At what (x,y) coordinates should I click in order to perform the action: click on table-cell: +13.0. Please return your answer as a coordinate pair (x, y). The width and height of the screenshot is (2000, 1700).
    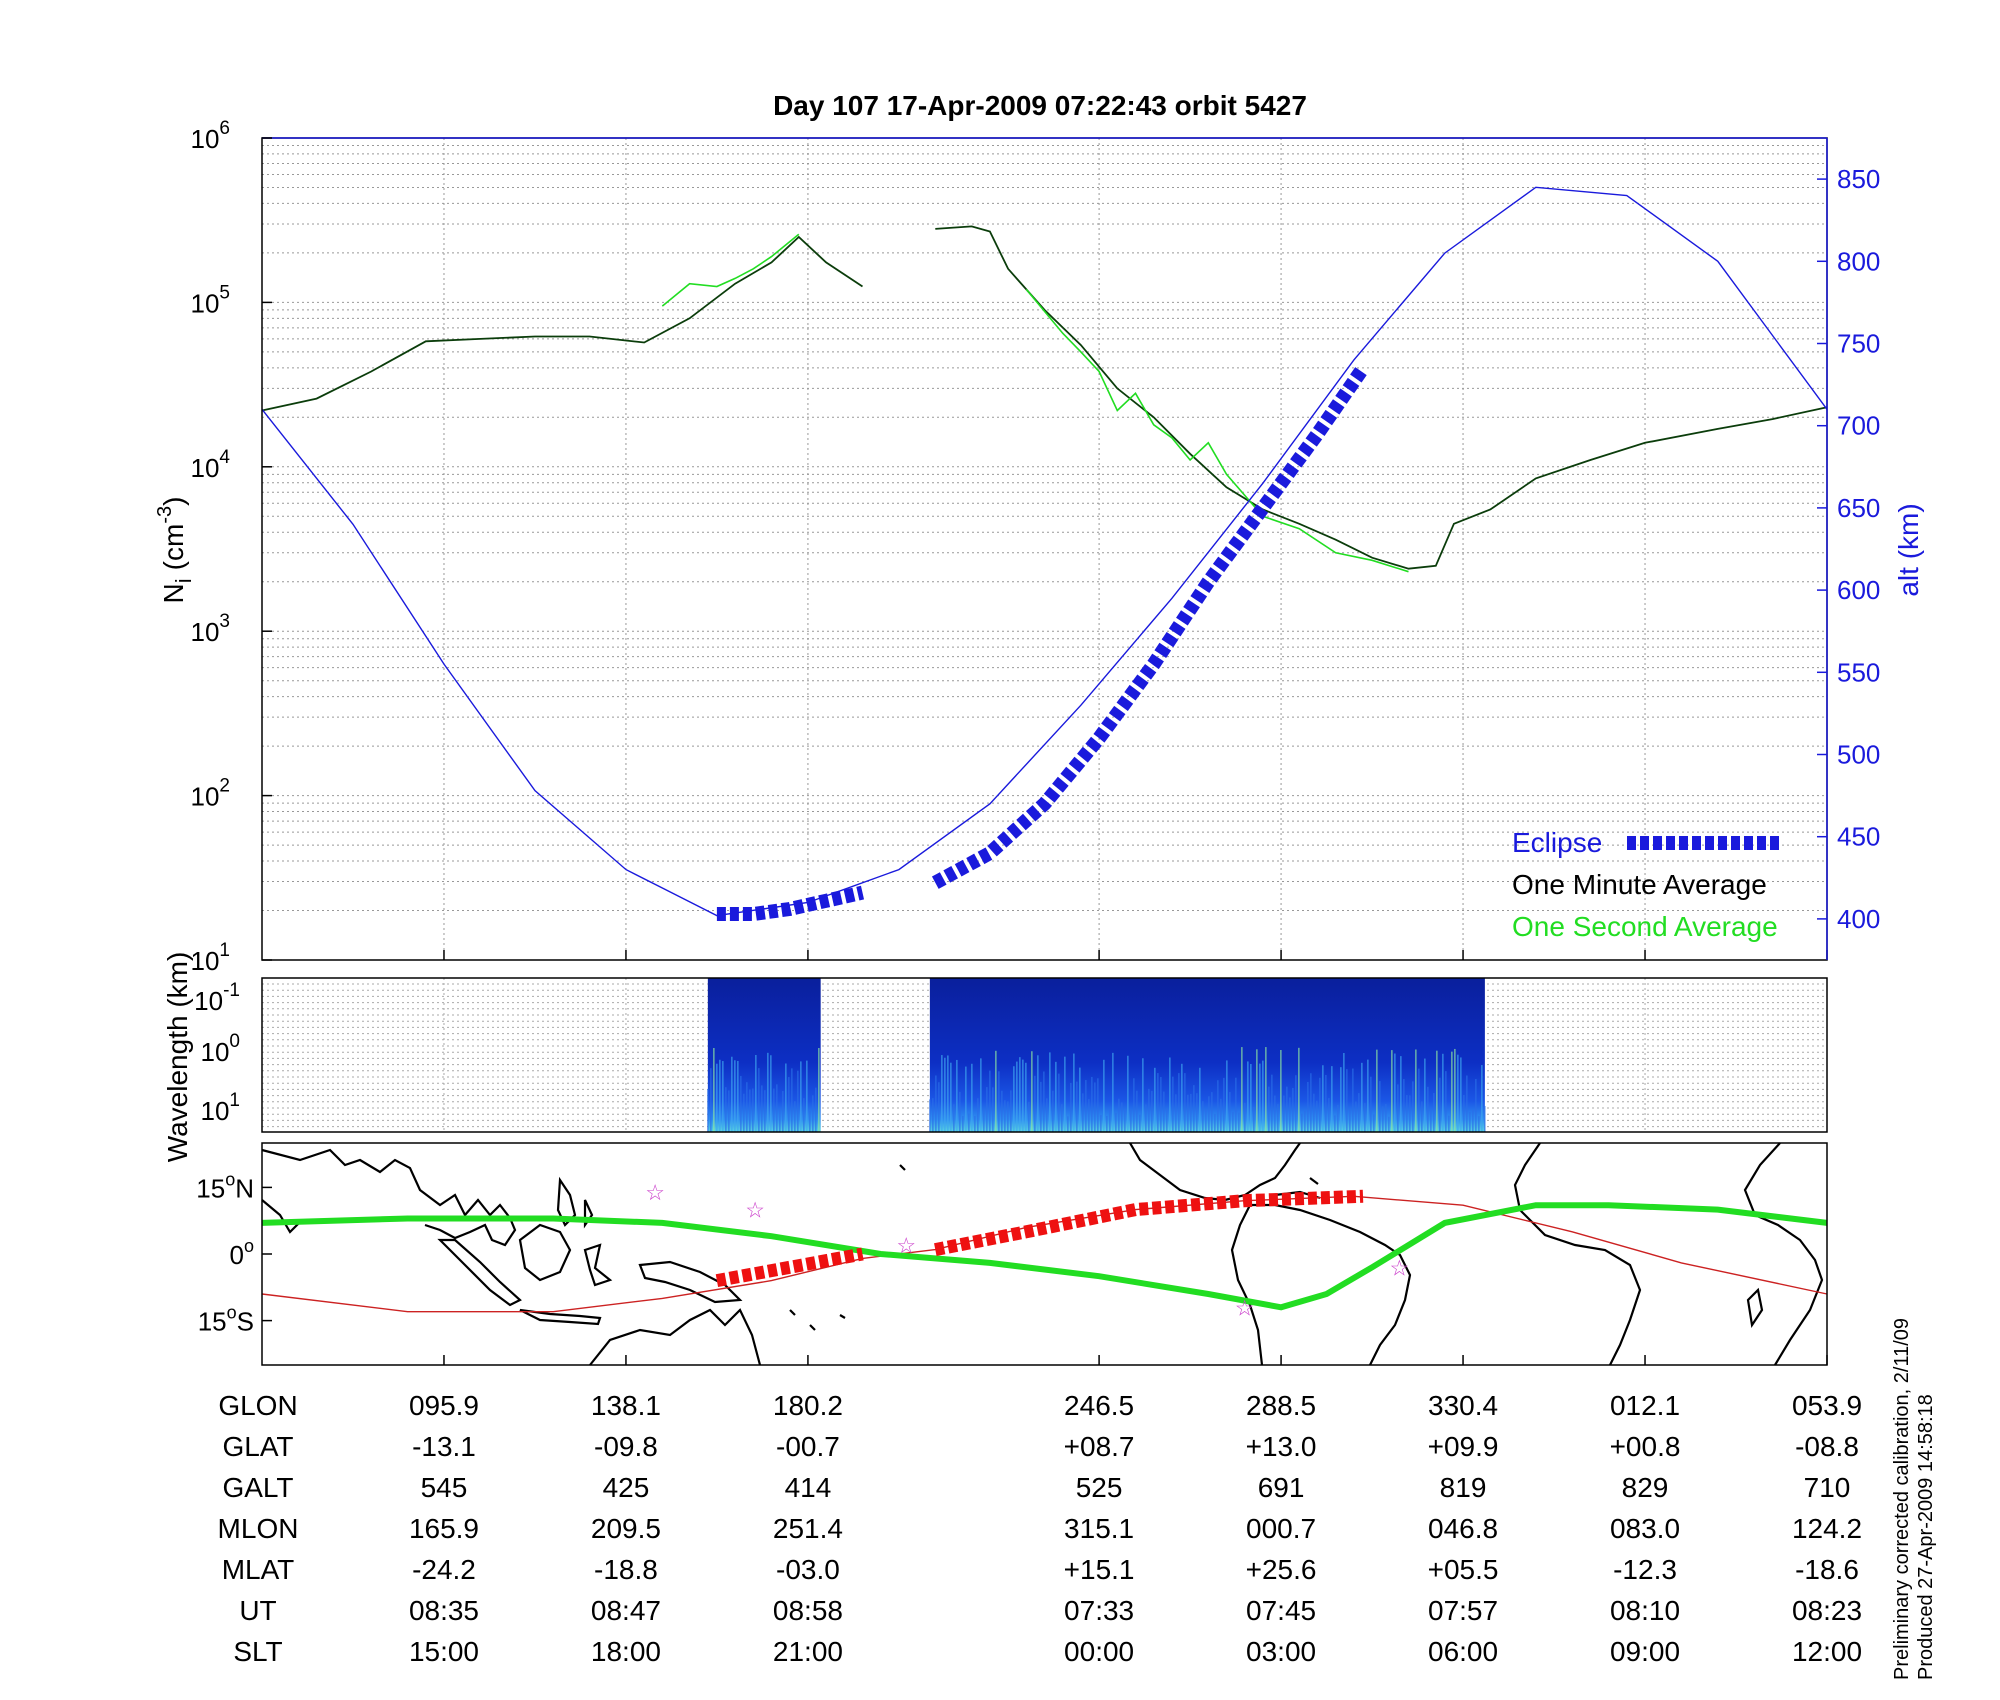
    Looking at the image, I should click on (1281, 1446).